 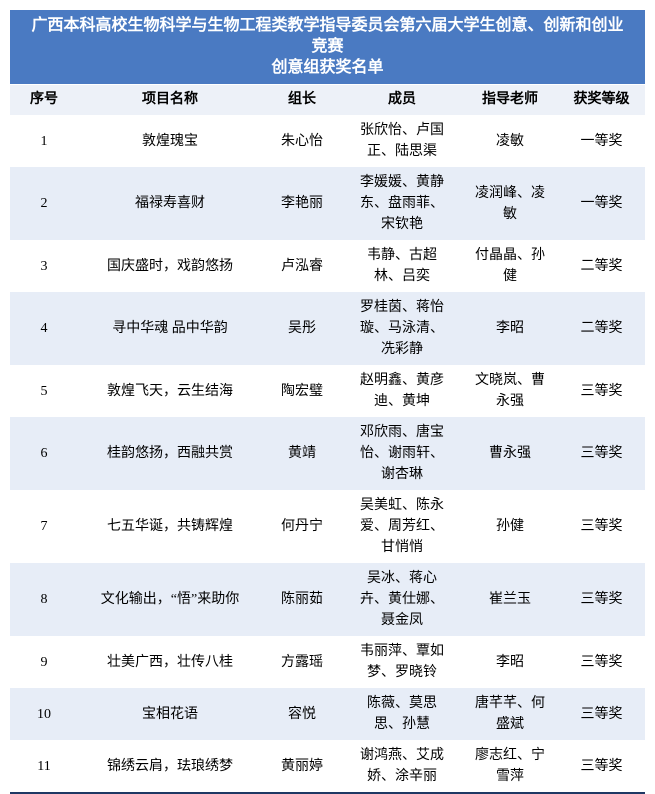 What do you see at coordinates (170, 453) in the screenshot?
I see `cell-project-name: 桂韵悠扬，西融共赏` at bounding box center [170, 453].